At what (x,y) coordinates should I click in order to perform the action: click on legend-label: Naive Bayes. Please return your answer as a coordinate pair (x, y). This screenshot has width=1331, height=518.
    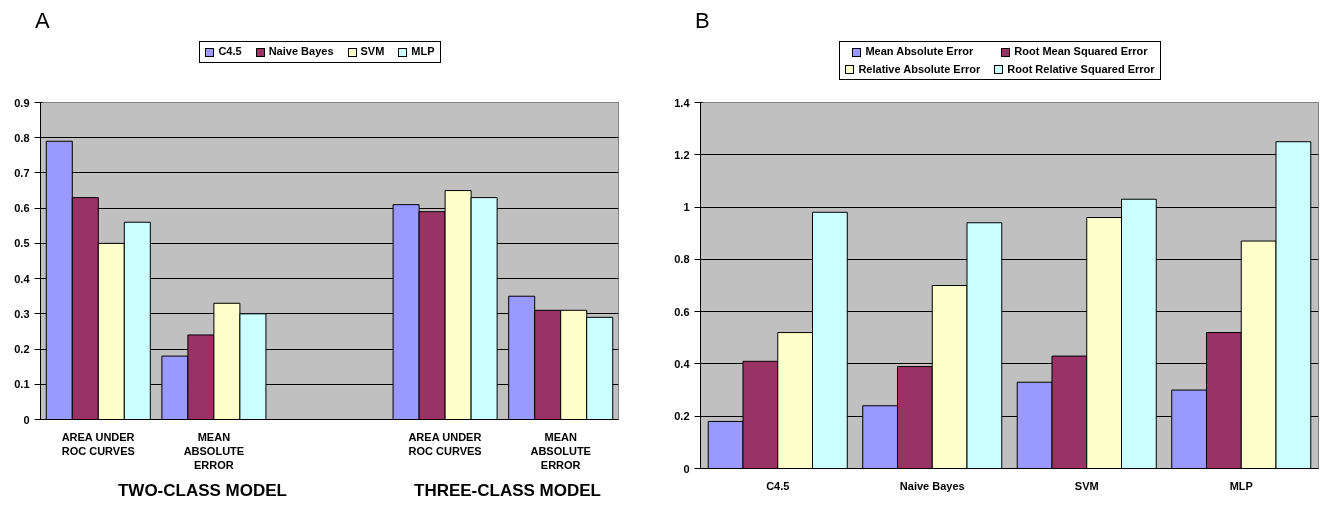
    Looking at the image, I should click on (300, 51).